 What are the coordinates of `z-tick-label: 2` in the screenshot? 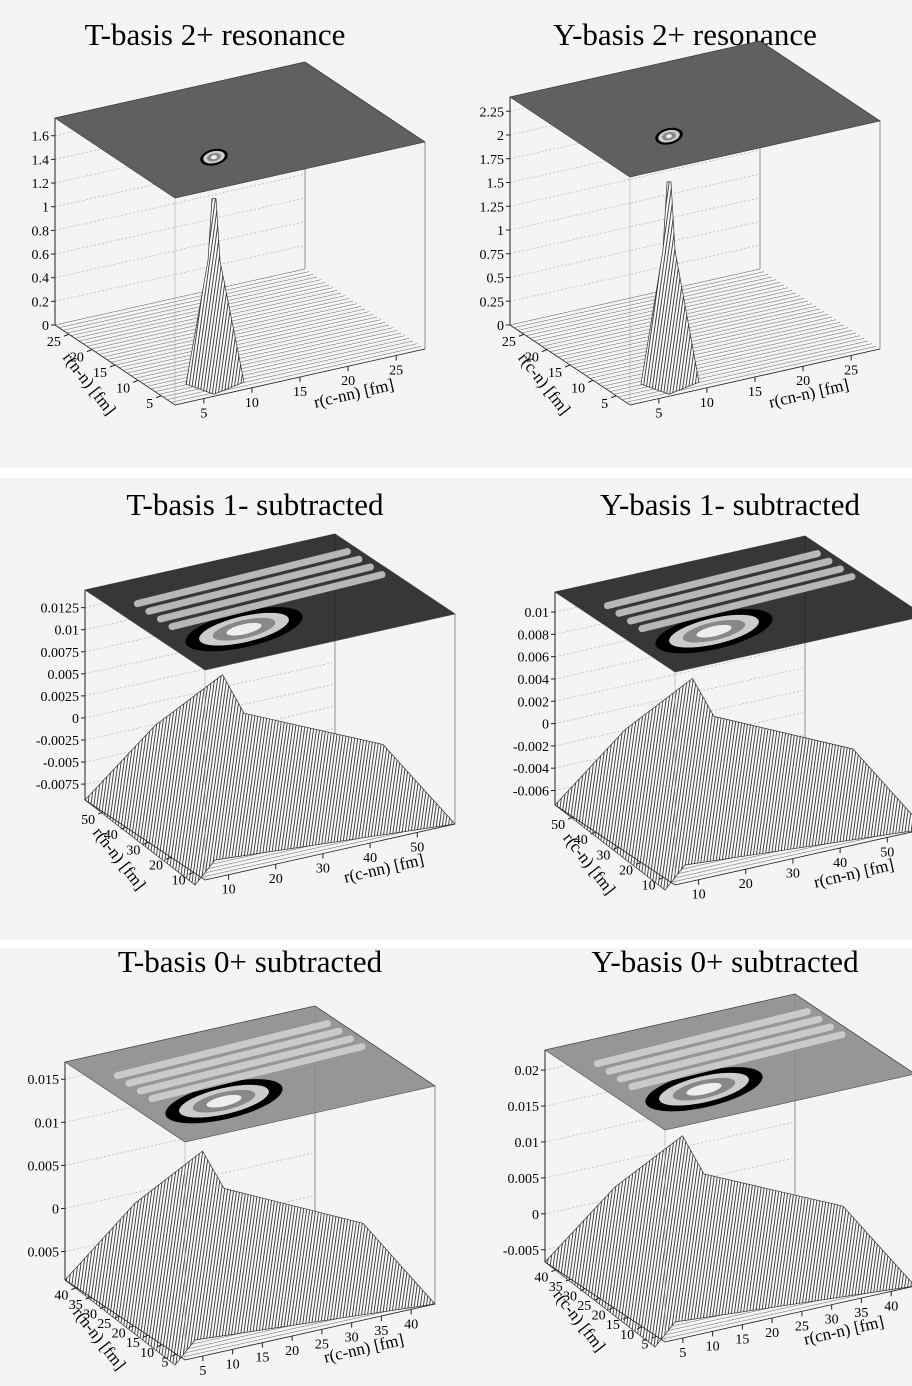 It's located at (500, 136).